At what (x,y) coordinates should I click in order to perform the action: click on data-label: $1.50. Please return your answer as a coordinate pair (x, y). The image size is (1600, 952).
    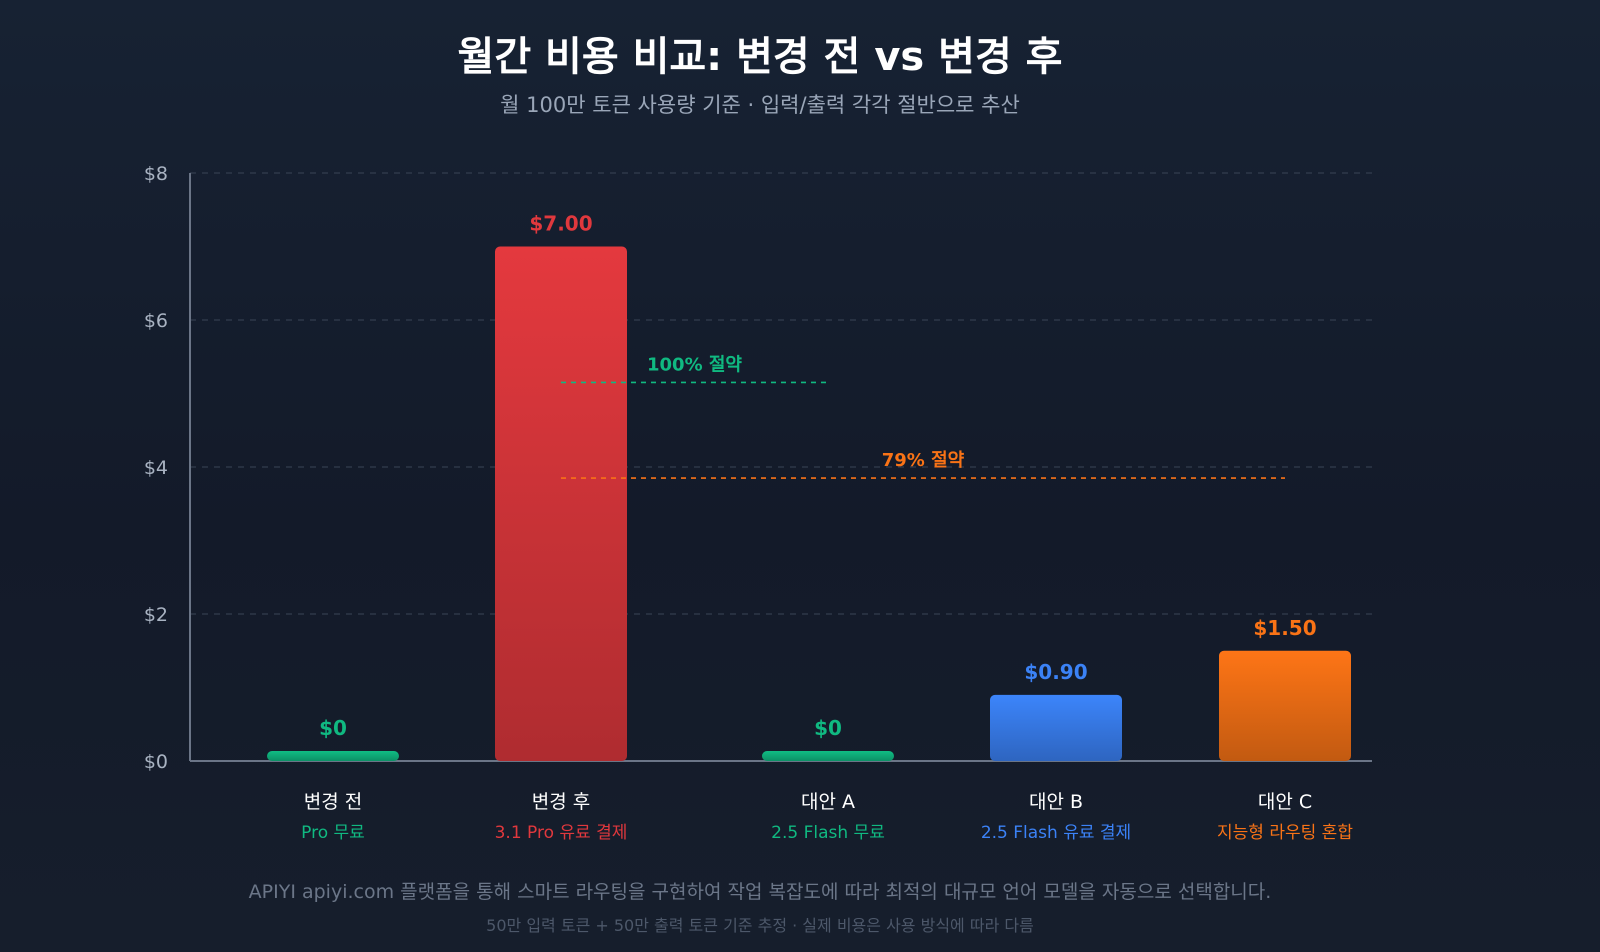
    Looking at the image, I should click on (1284, 628).